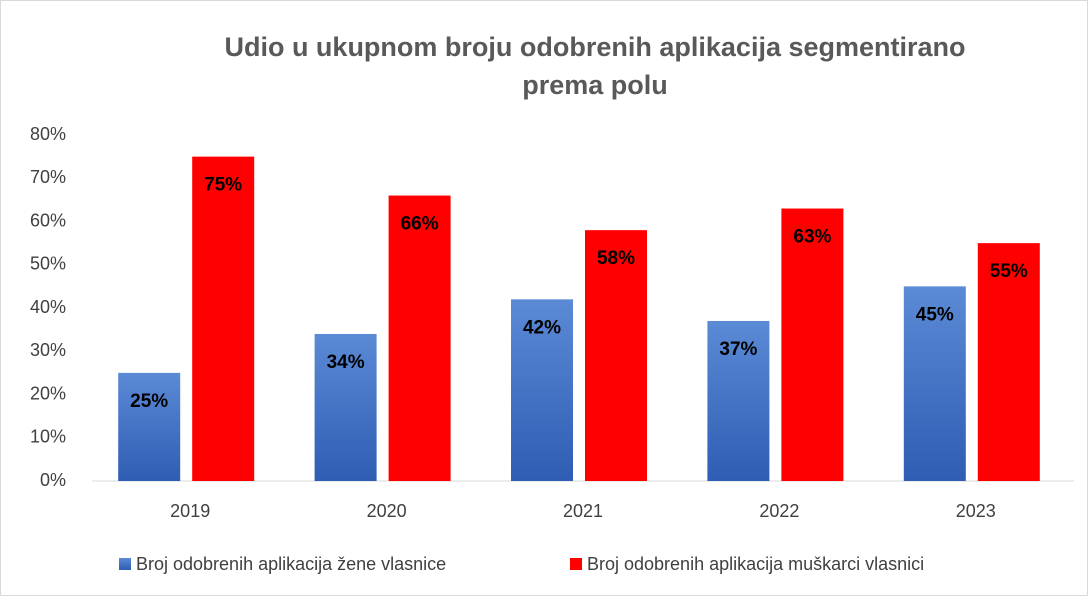  I want to click on x-tick-label: 2022, so click(779, 511).